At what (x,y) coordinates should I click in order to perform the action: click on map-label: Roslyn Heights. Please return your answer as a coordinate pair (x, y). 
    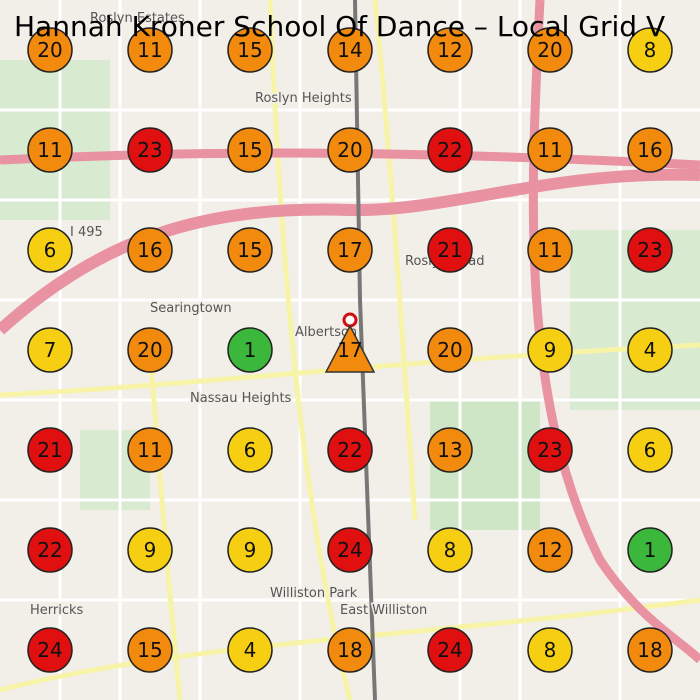
    Looking at the image, I should click on (303, 98).